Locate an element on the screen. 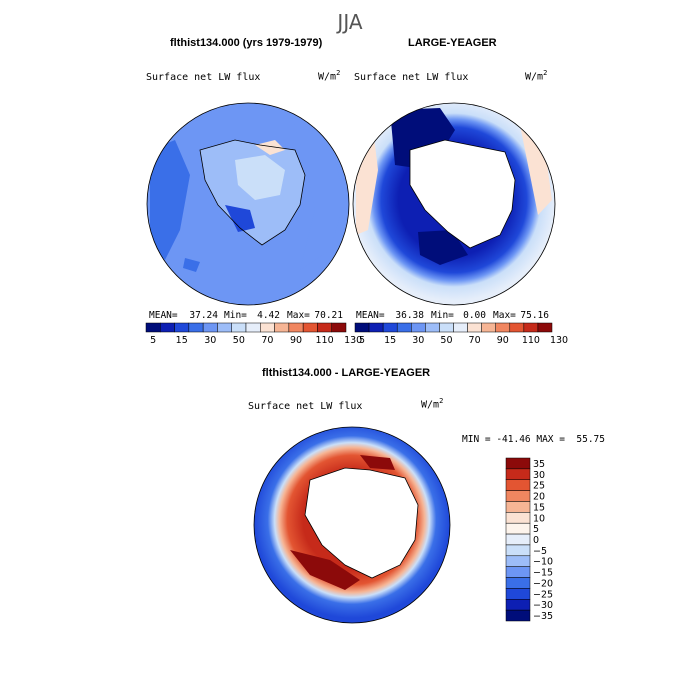  left-colorbar-tick-label: 5 is located at coordinates (153, 340).